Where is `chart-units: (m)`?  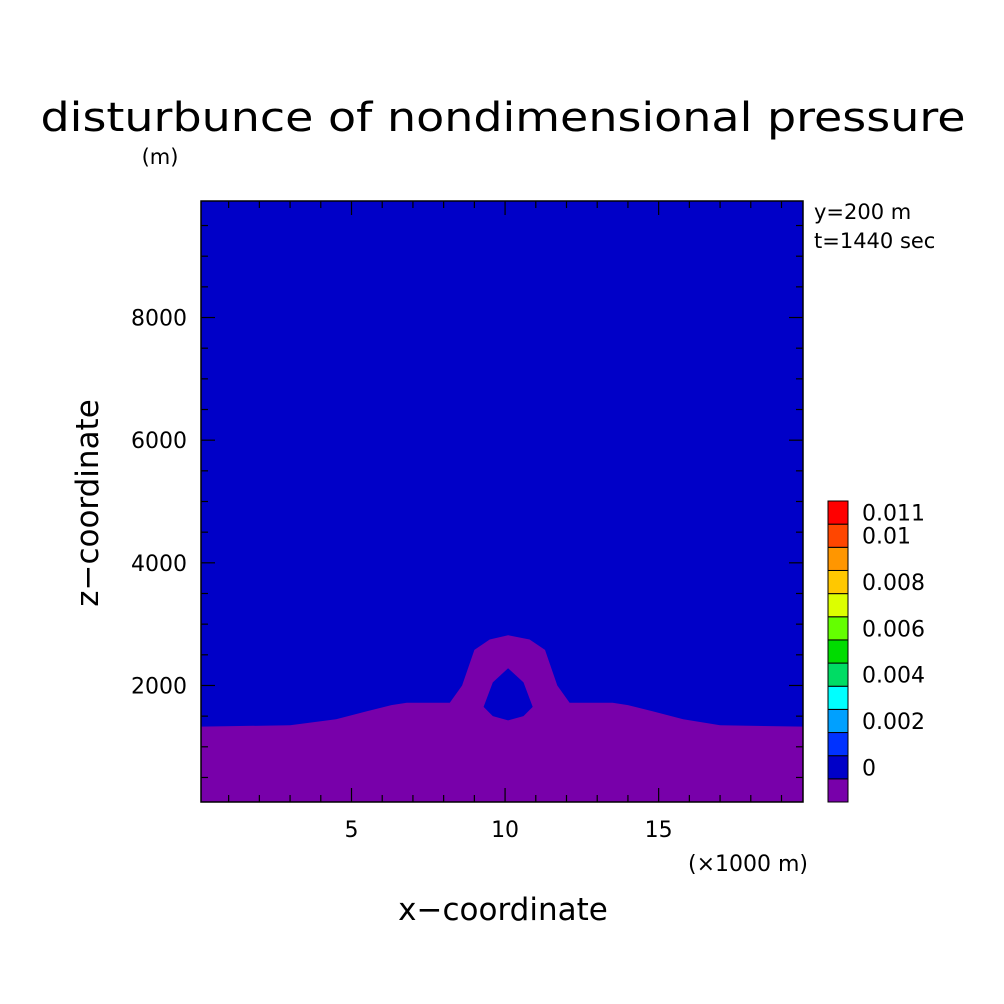
chart-units: (m) is located at coordinates (160, 157).